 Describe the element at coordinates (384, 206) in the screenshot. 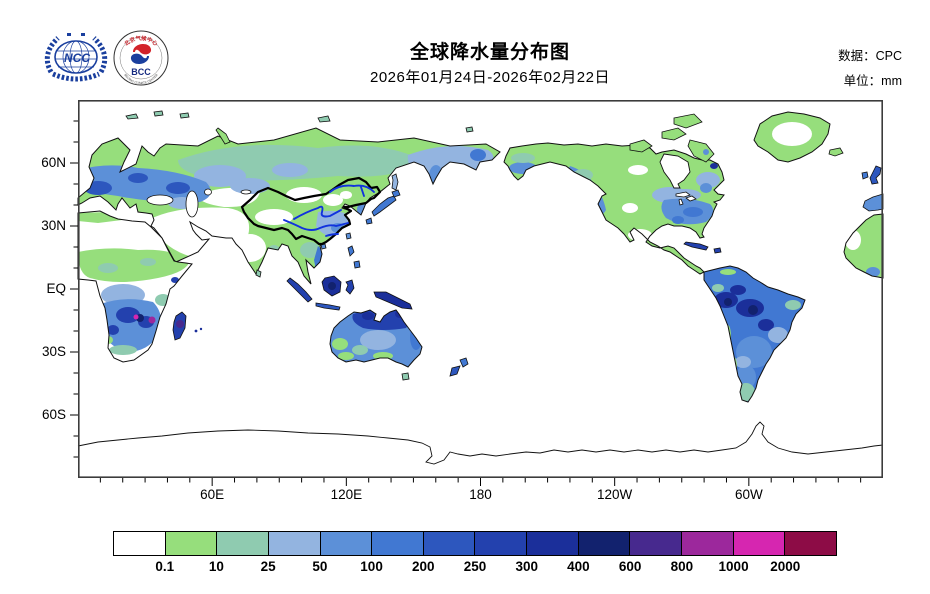

I see `island-honshu` at that location.